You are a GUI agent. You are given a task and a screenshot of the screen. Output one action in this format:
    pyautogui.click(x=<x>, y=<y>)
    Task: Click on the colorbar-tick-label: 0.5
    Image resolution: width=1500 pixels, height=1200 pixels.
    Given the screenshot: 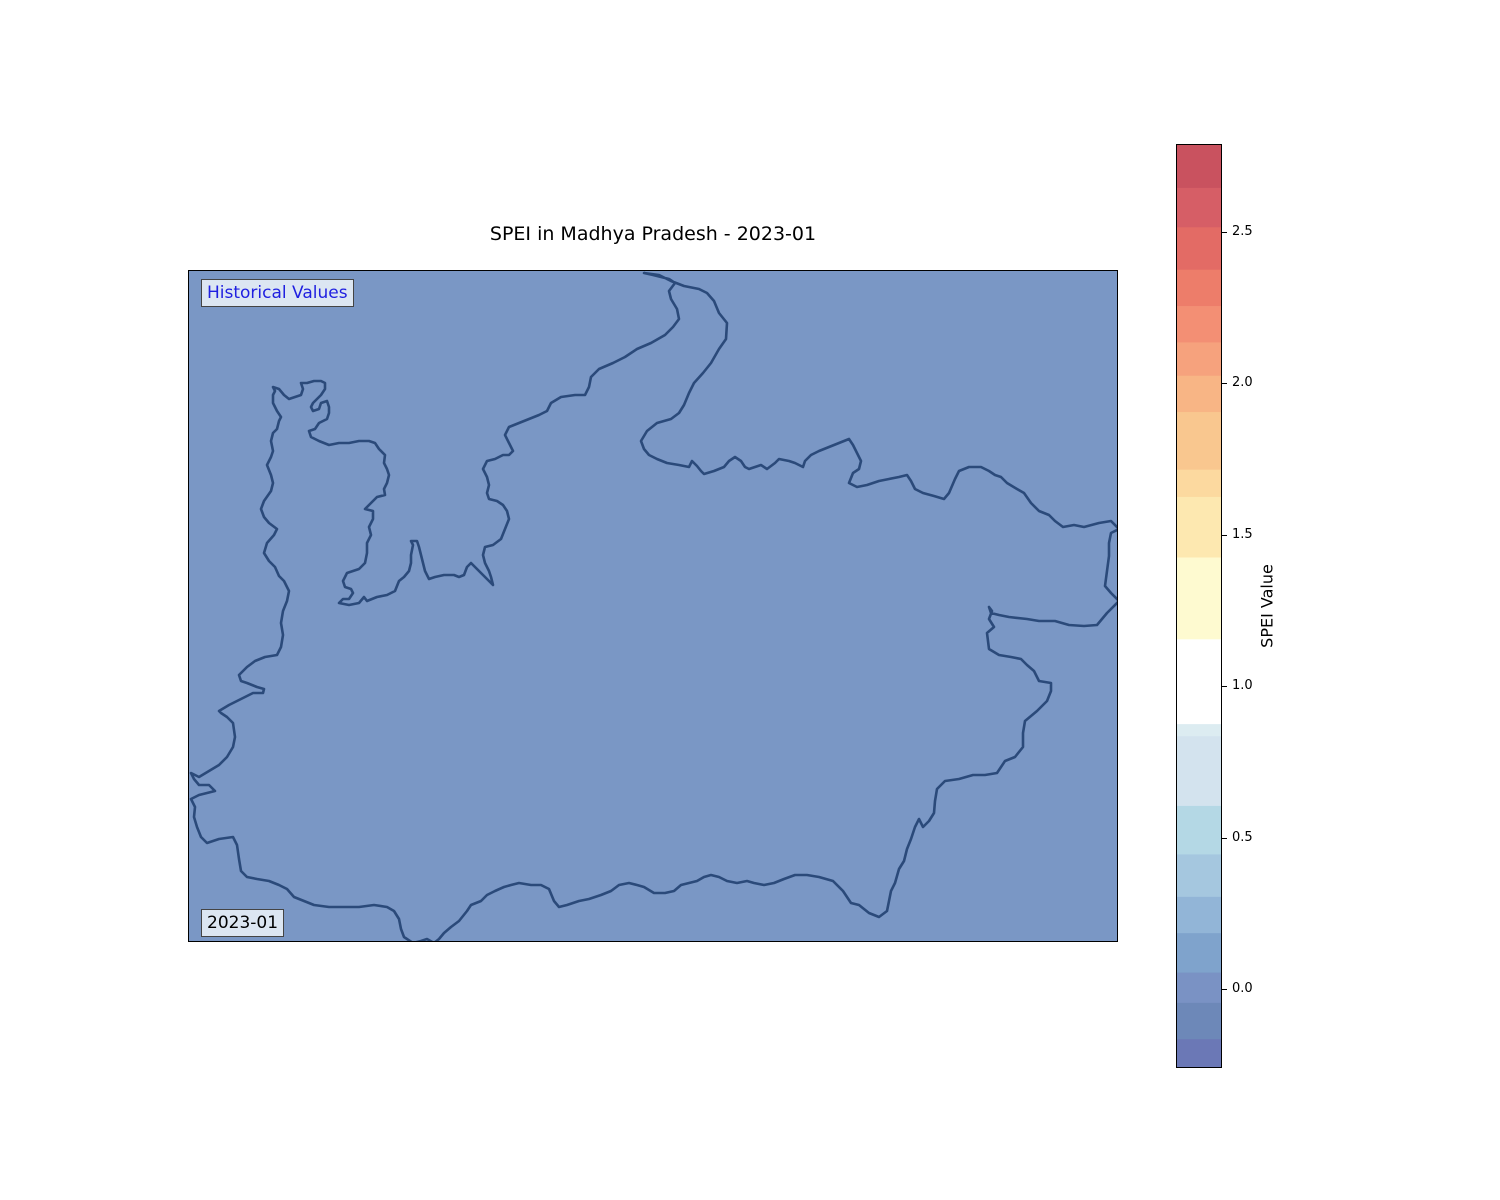 What is the action you would take?
    pyautogui.click(x=1242, y=837)
    